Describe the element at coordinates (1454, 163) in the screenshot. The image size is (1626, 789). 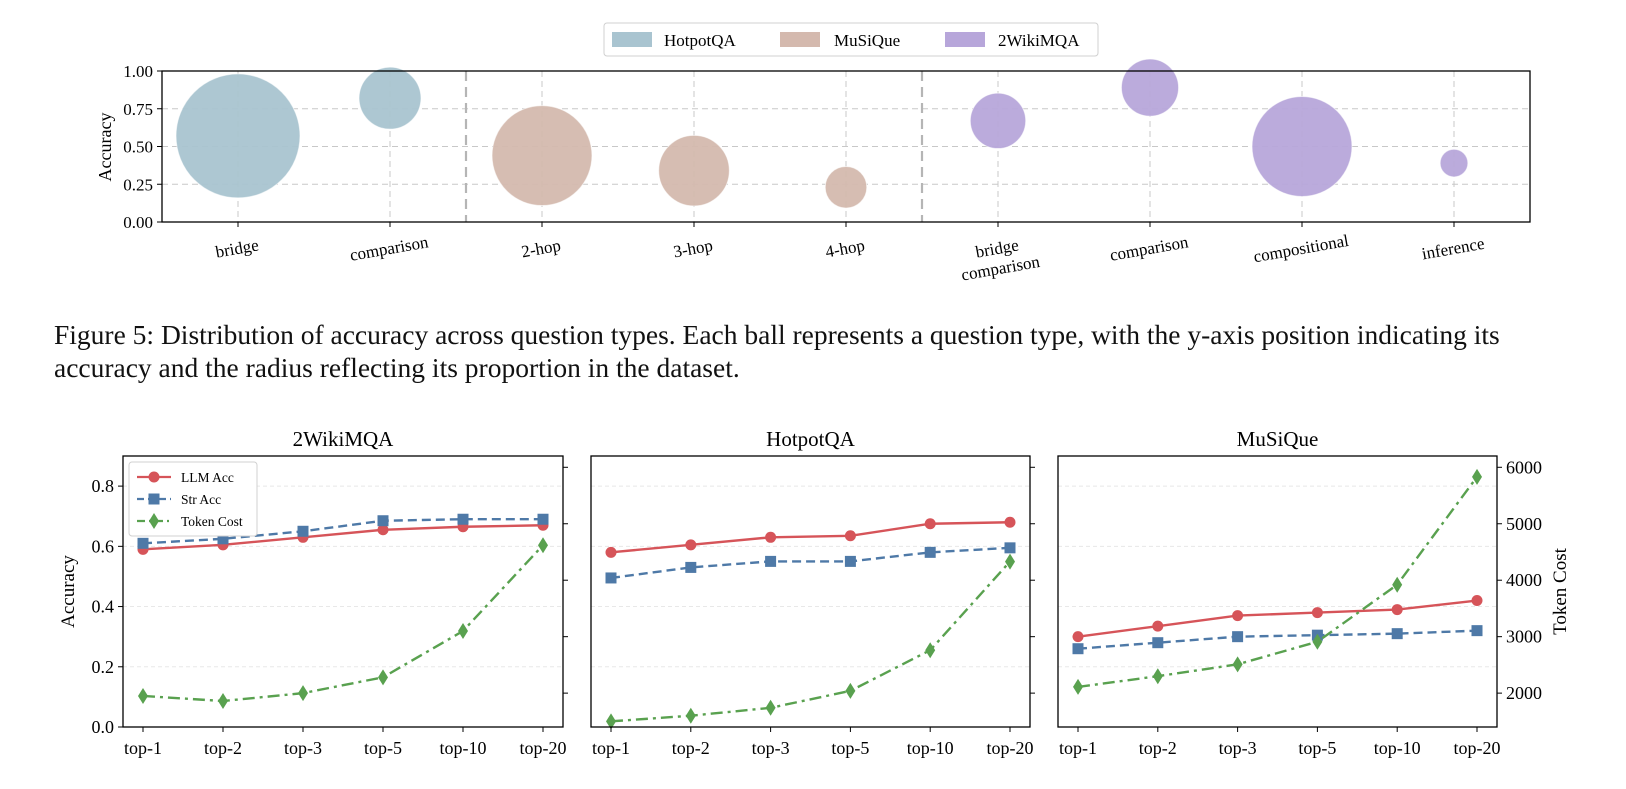
I see `bubble-2wikimqa-inference` at that location.